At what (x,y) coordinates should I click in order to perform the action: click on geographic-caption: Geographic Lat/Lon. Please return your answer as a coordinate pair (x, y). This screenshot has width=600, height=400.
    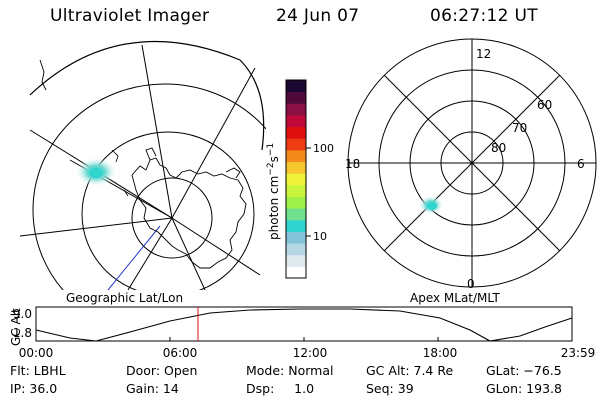
    Looking at the image, I should click on (124, 298).